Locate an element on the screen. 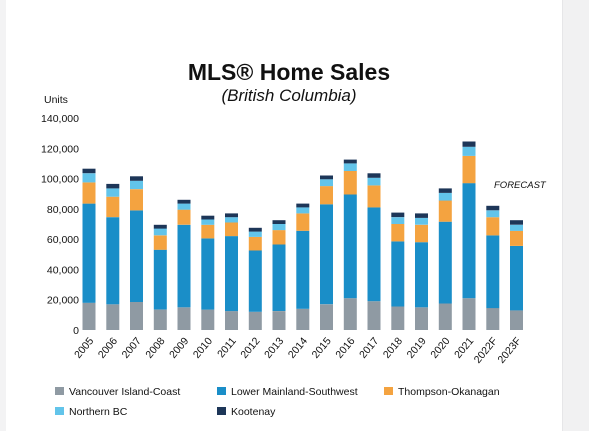 The width and height of the screenshot is (589, 431). x-tick-label: 2011 is located at coordinates (227, 347).